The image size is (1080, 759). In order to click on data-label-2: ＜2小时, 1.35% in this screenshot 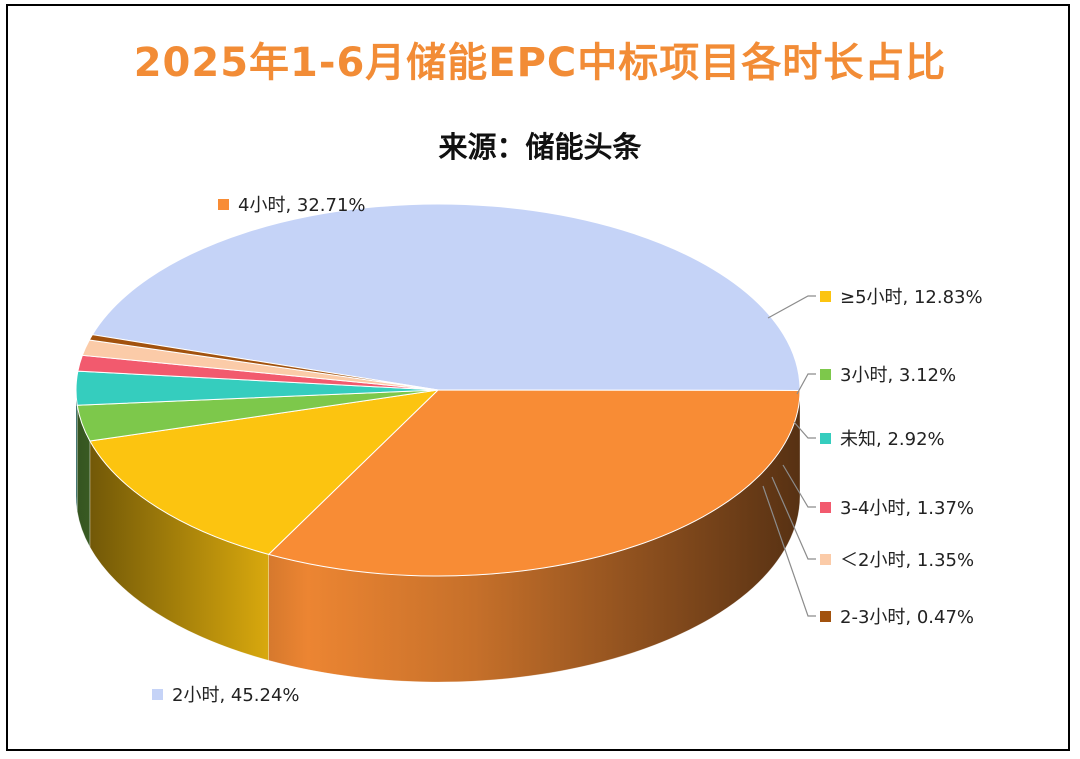, I will do `click(907, 560)`.